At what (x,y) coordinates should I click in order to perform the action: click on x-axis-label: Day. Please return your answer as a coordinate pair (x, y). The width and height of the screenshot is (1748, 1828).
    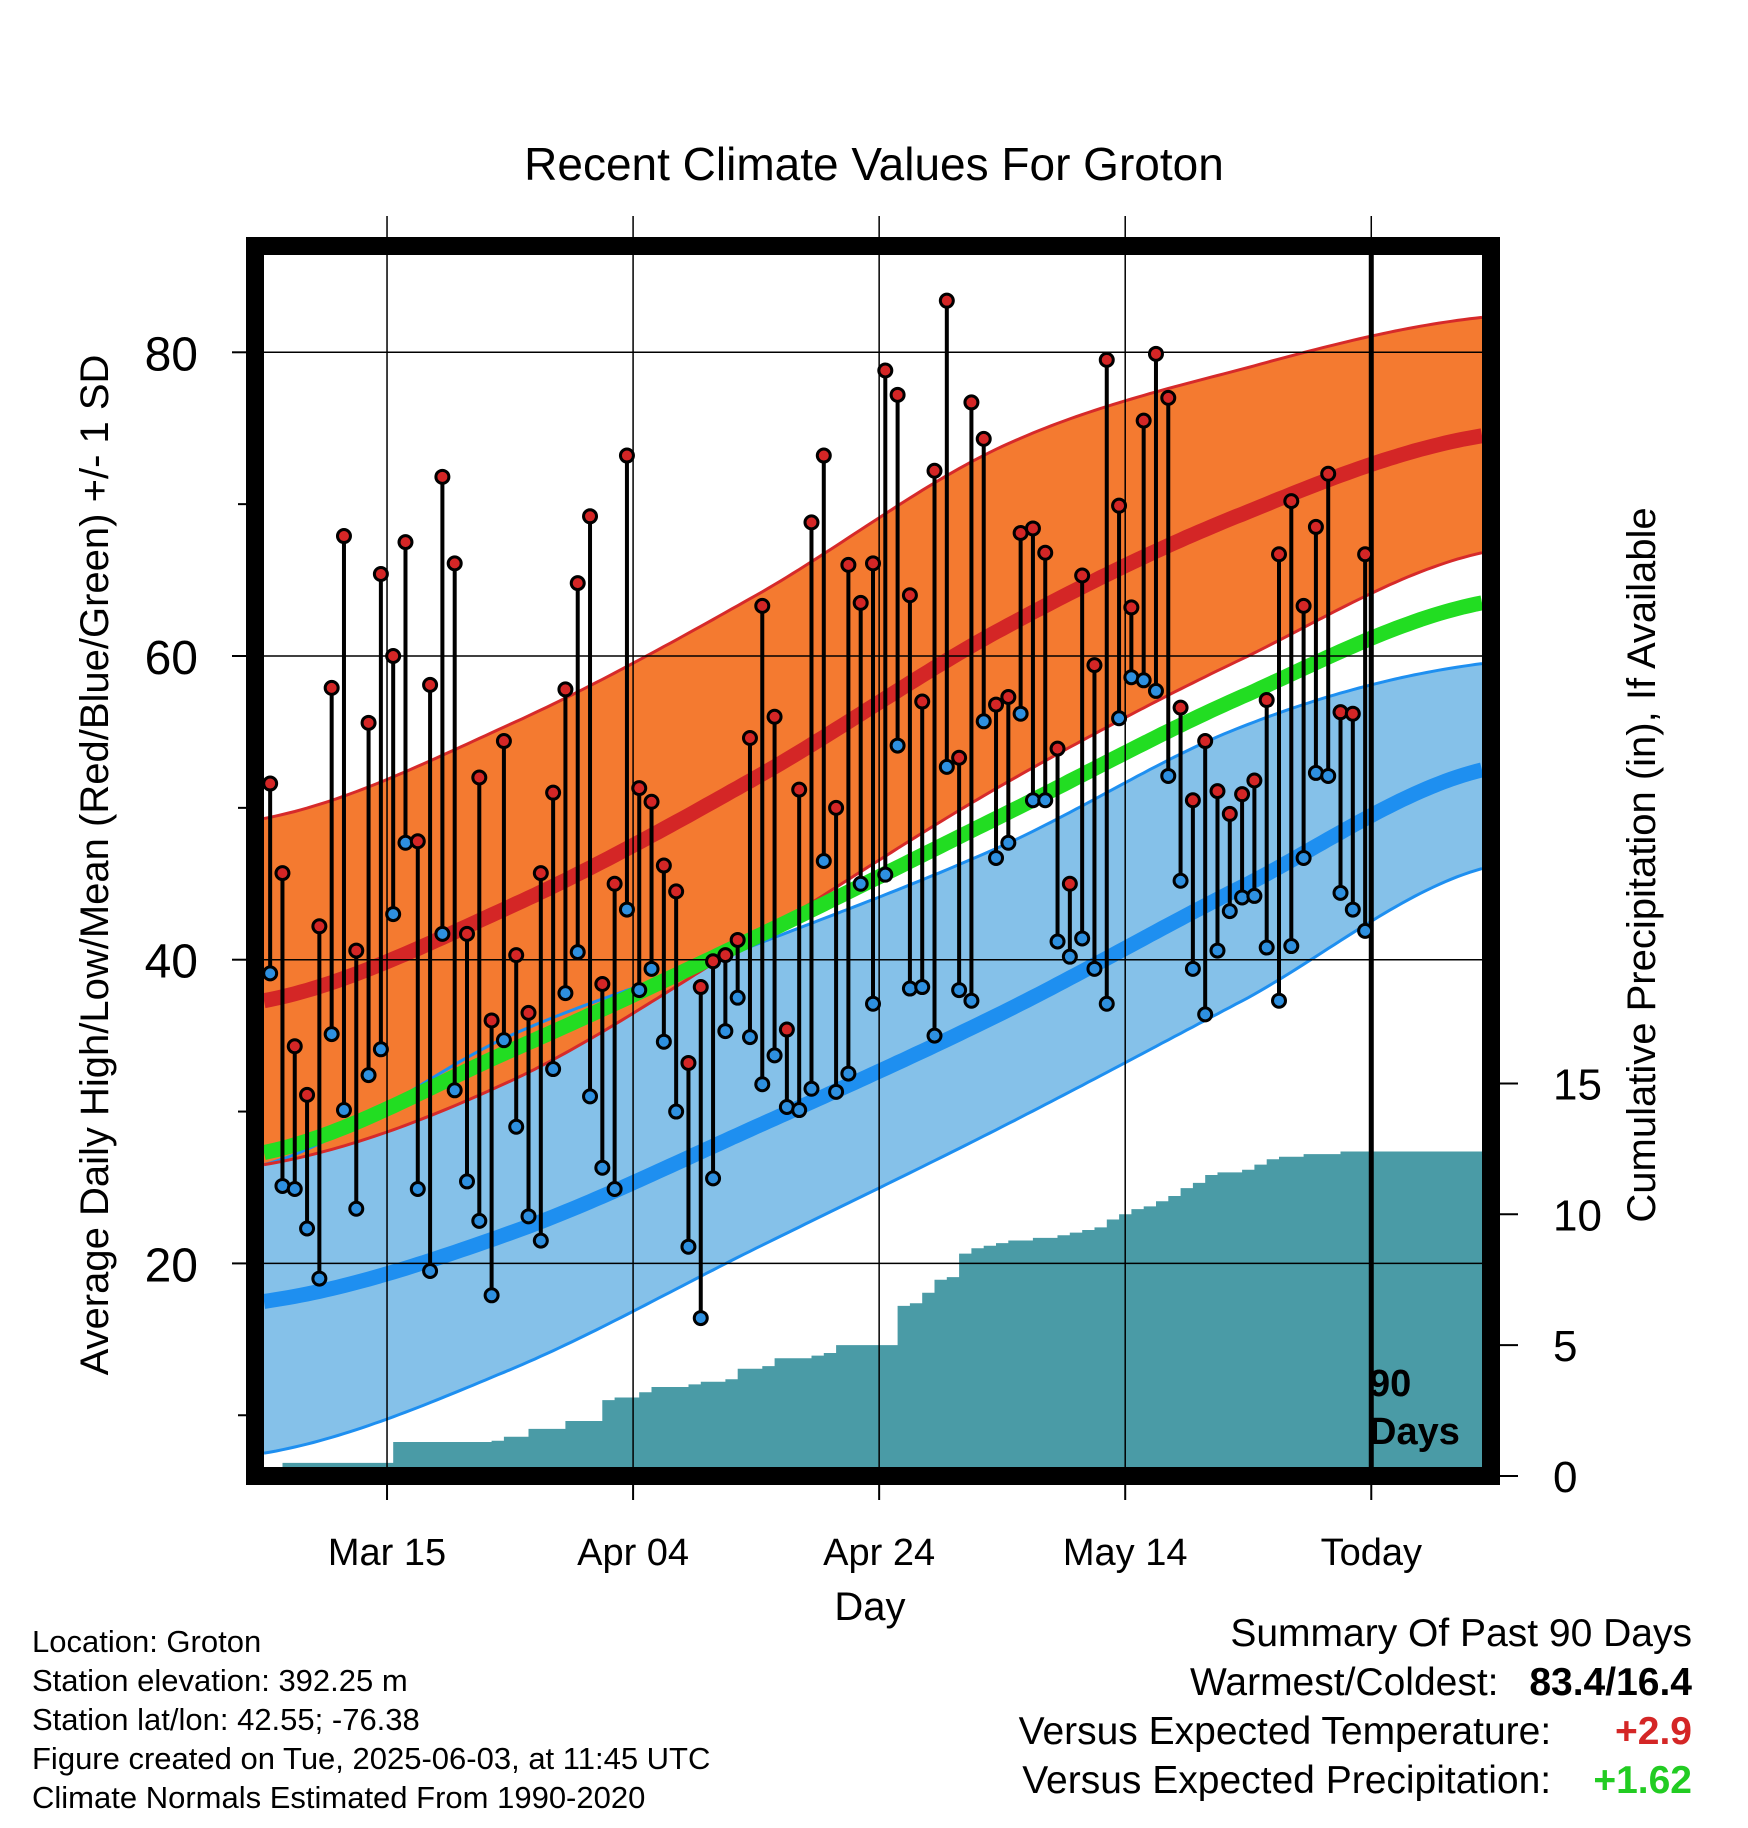
    Looking at the image, I should click on (869, 1607).